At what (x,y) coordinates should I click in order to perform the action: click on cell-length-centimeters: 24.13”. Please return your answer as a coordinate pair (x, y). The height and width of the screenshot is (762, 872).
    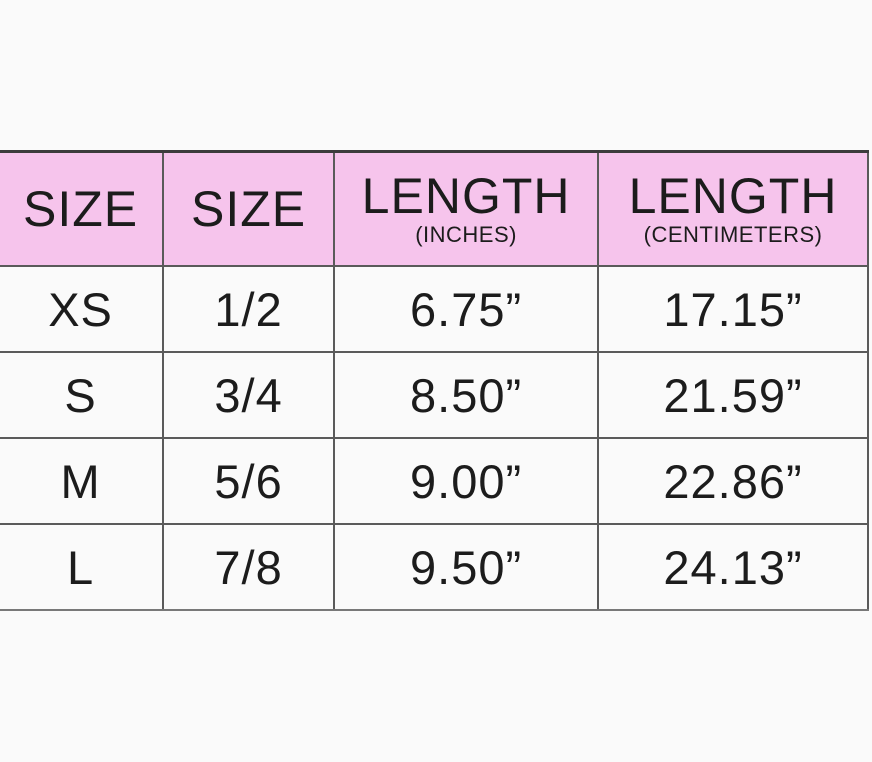
    Looking at the image, I should click on (733, 567).